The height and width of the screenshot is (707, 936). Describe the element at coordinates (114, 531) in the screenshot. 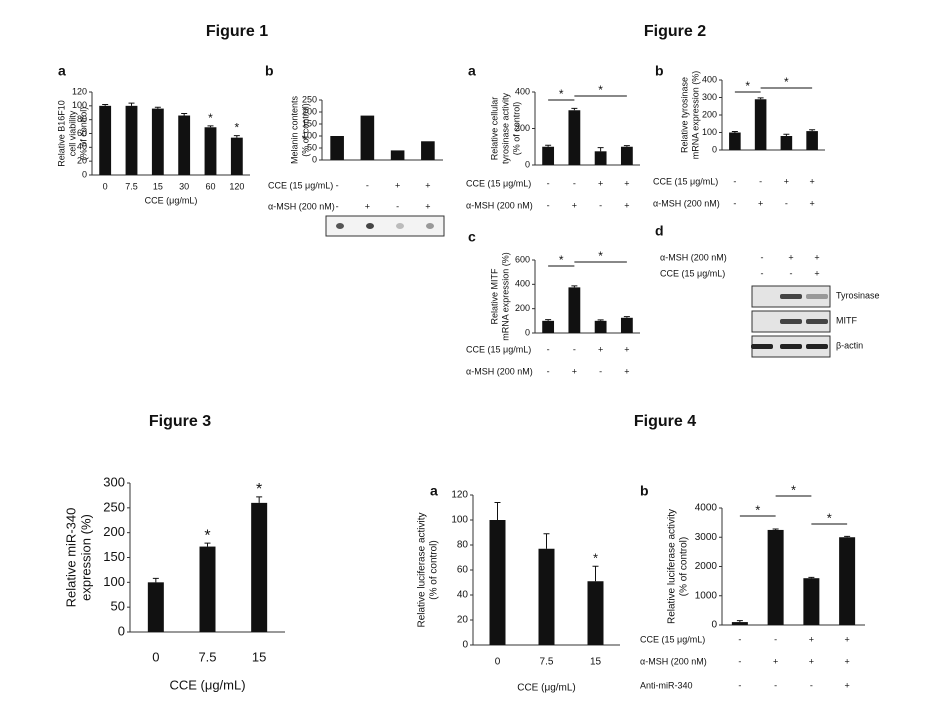

I see `y-tick-label: 200` at that location.